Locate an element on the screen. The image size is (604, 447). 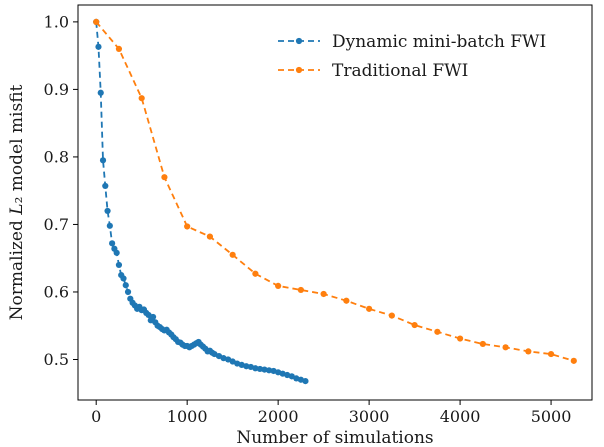
x-tick-label: 5000 is located at coordinates (551, 416).